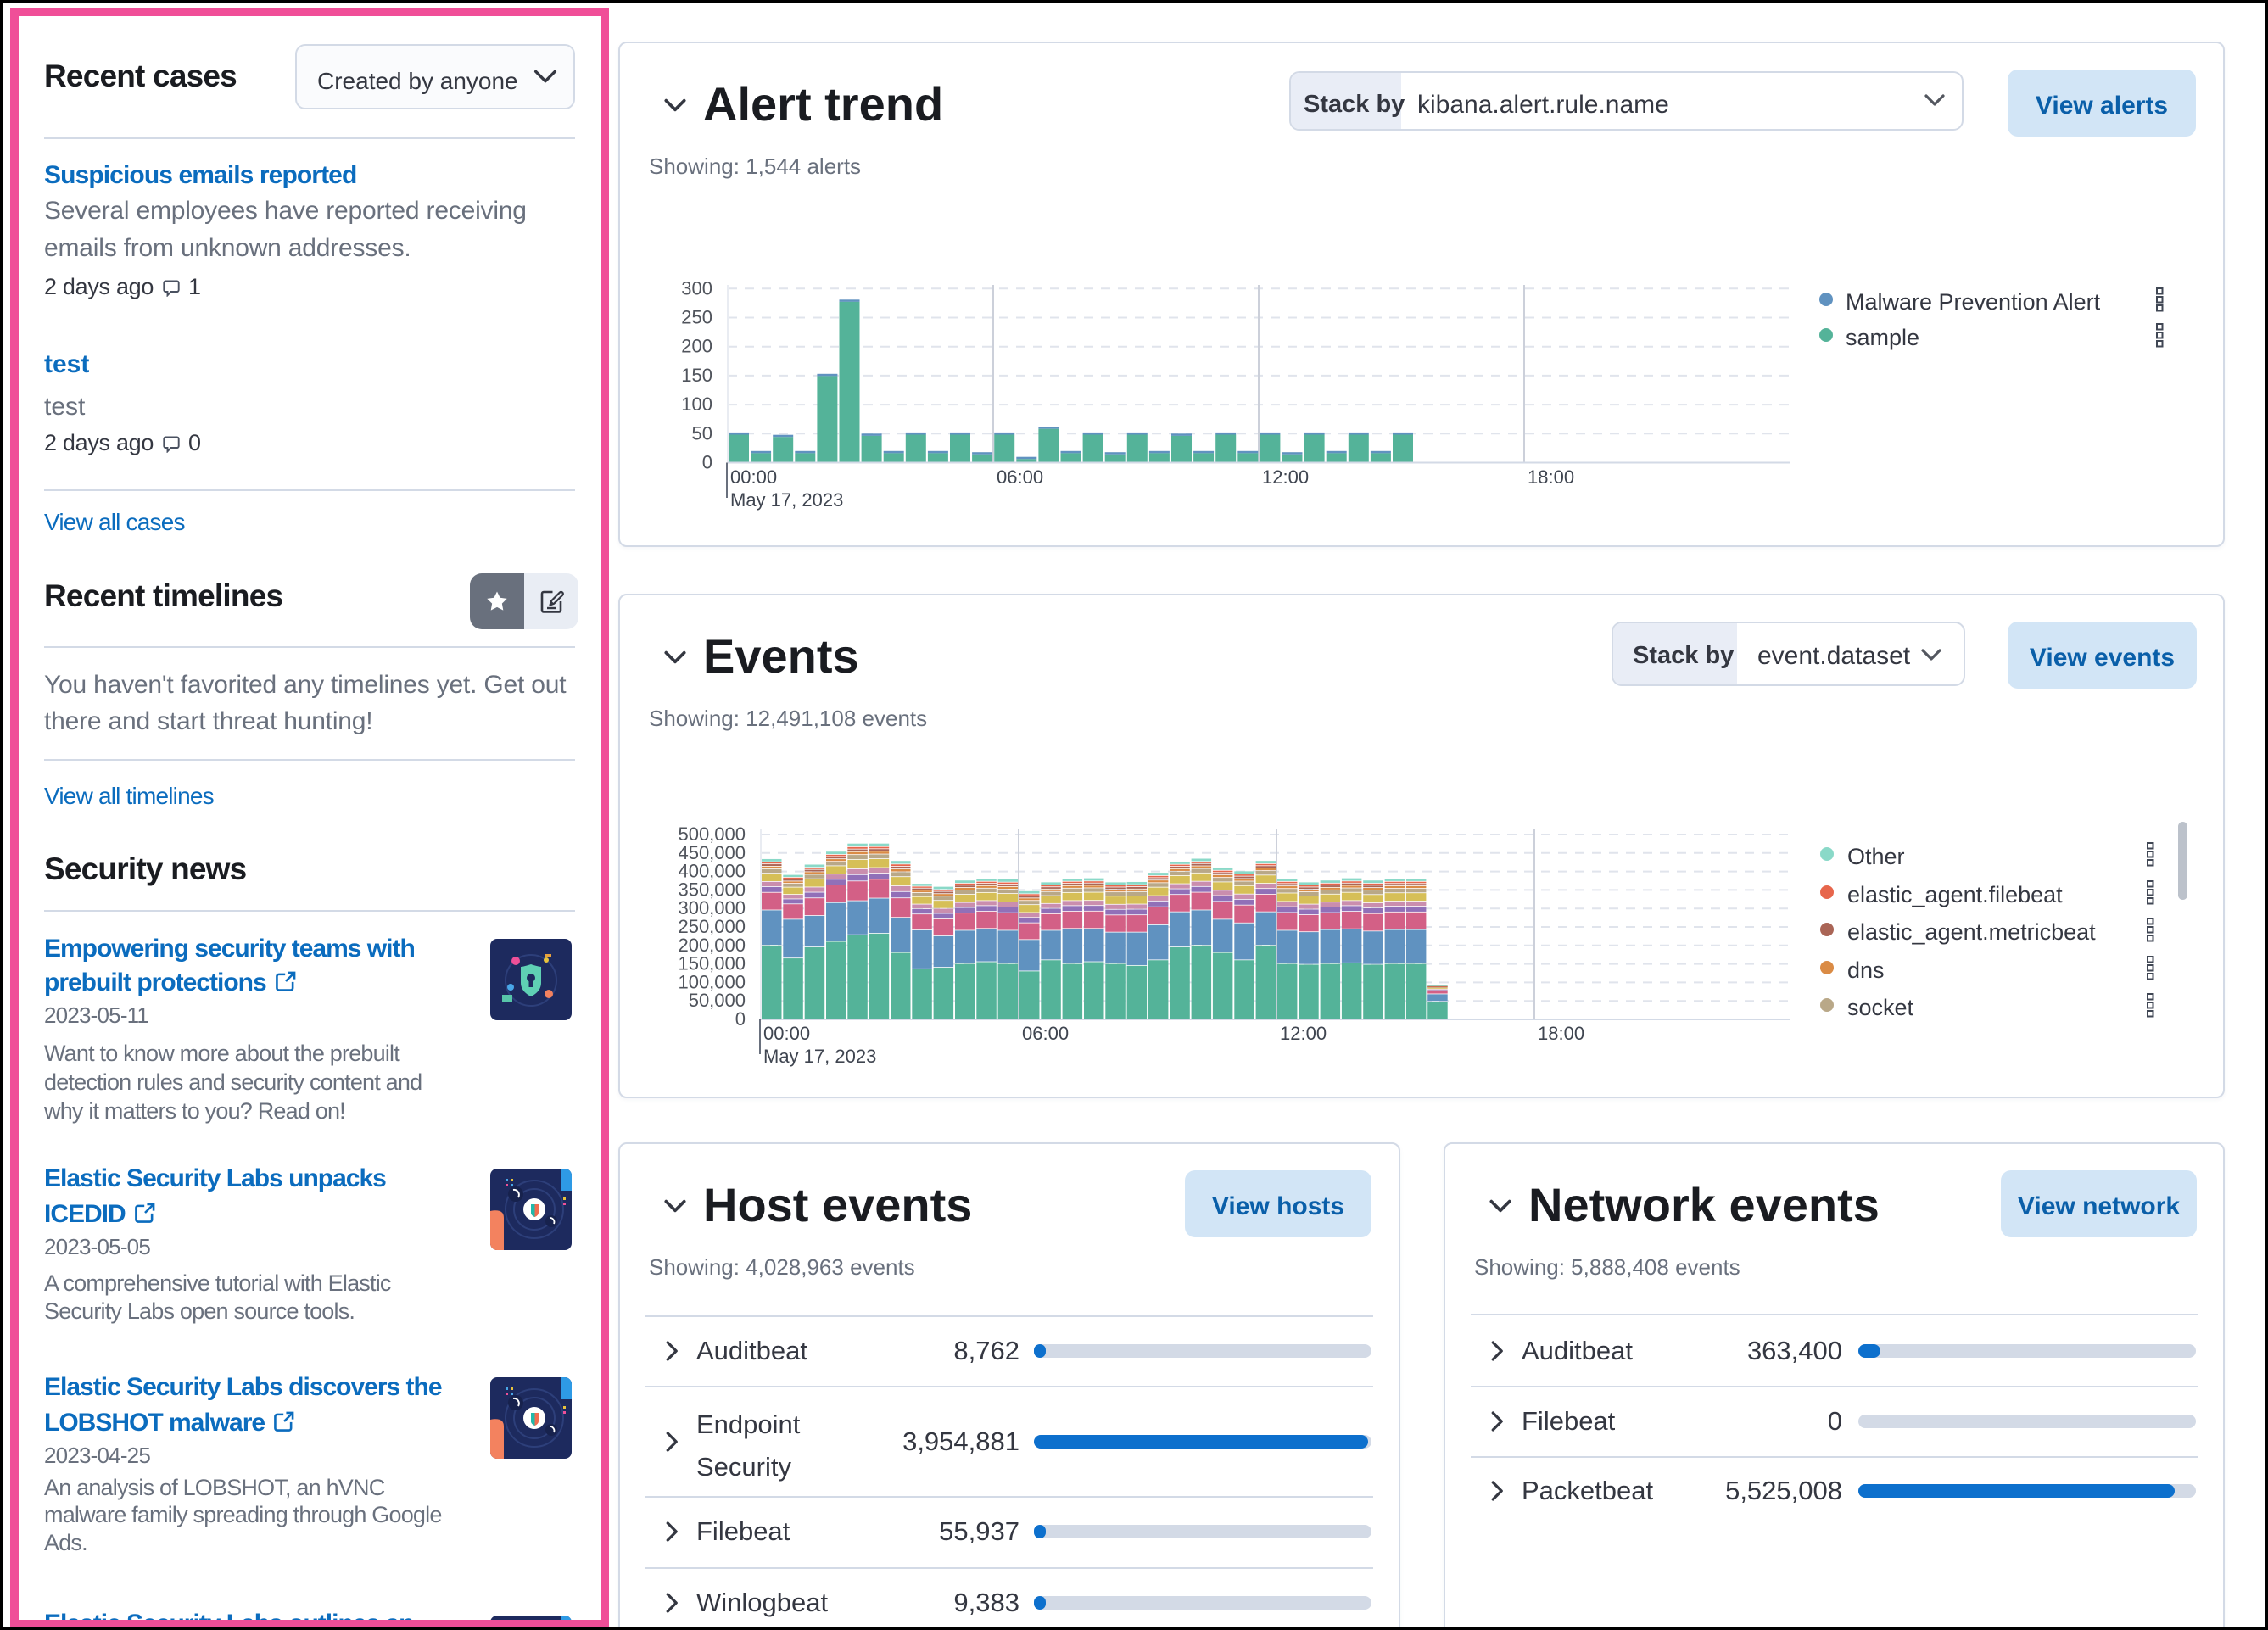 Image resolution: width=2268 pixels, height=1630 pixels. I want to click on svg-text: 200,000, so click(712, 946).